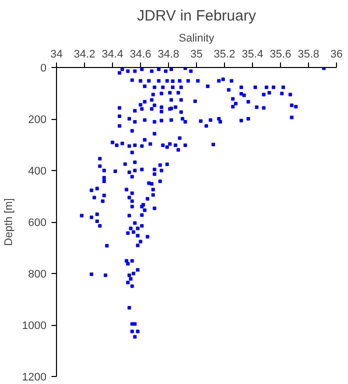 Image resolution: width=348 pixels, height=384 pixels. What do you see at coordinates (37, 274) in the screenshot?
I see `y-tick-label: 800` at bounding box center [37, 274].